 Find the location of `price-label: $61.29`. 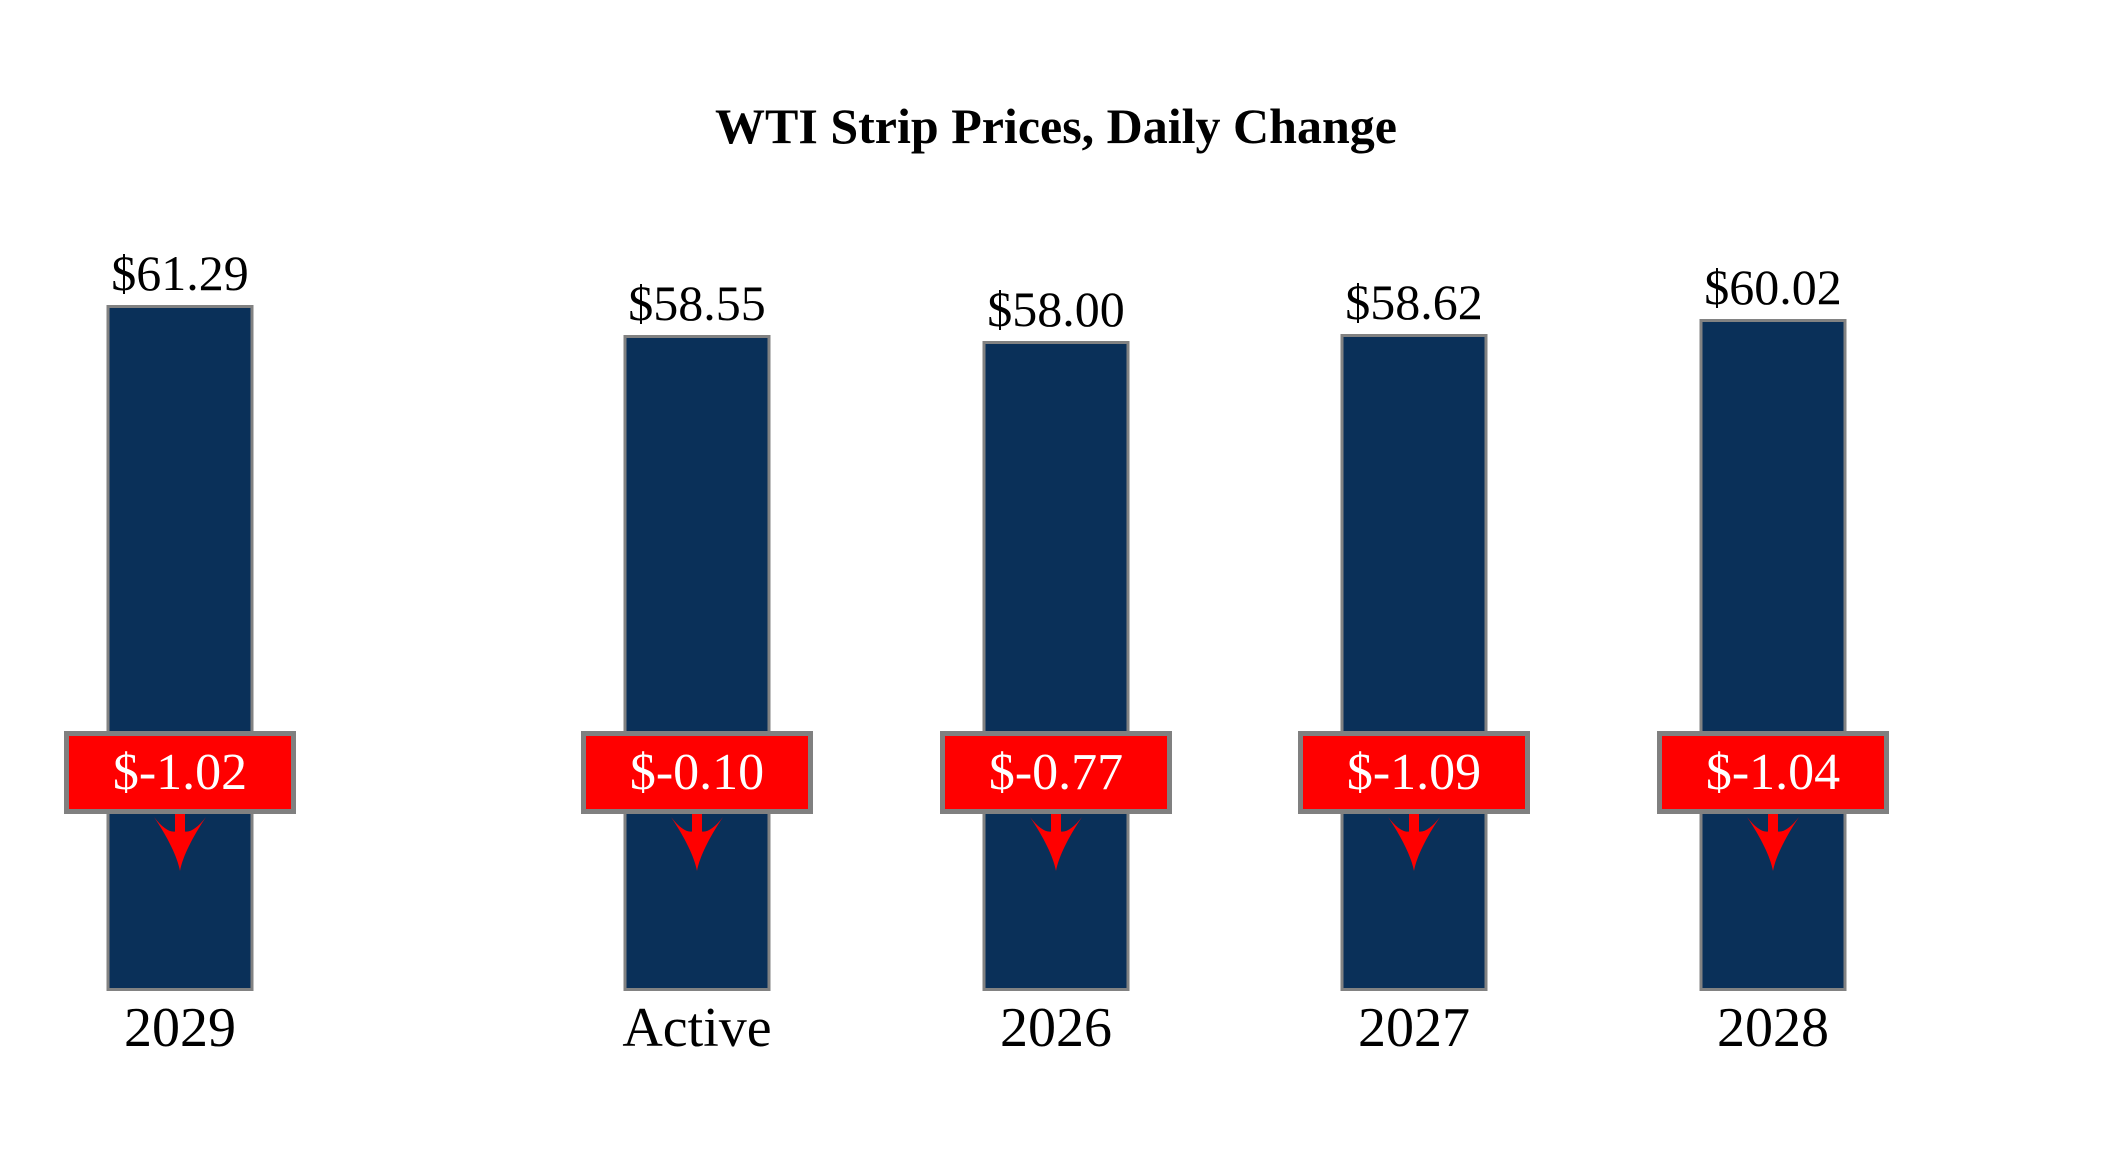

price-label: $61.29 is located at coordinates (180, 273).